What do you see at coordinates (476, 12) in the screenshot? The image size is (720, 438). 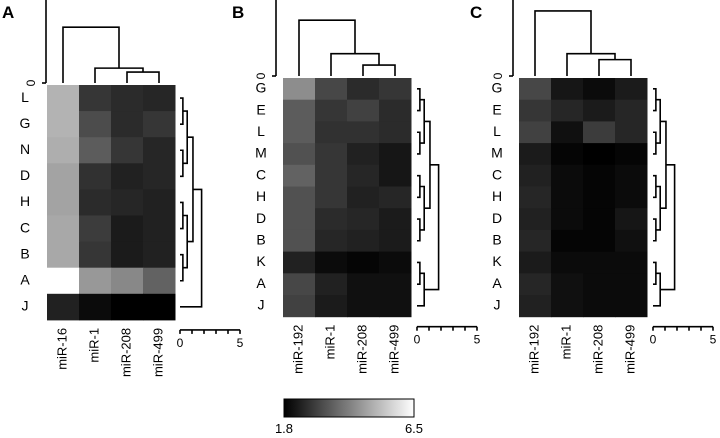 I see `panel-letter: C` at bounding box center [476, 12].